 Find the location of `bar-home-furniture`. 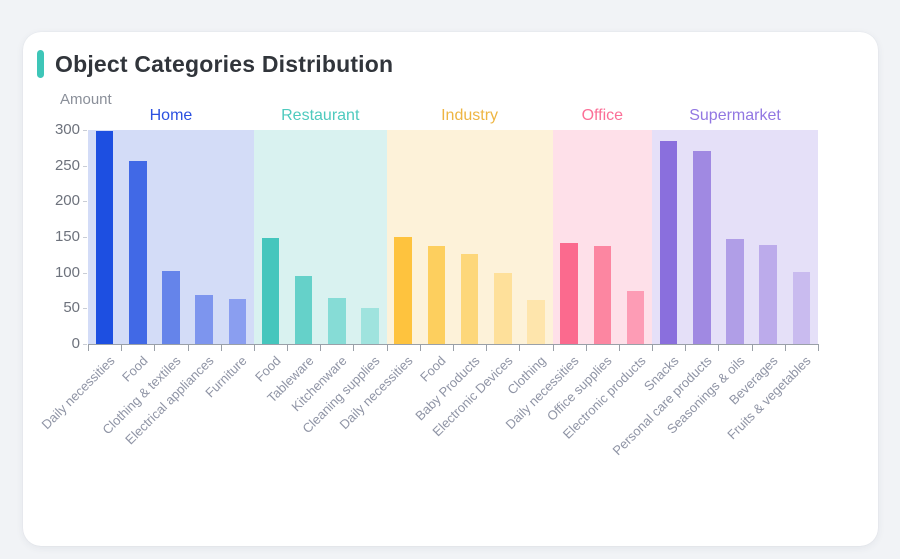

bar-home-furniture is located at coordinates (237, 321).